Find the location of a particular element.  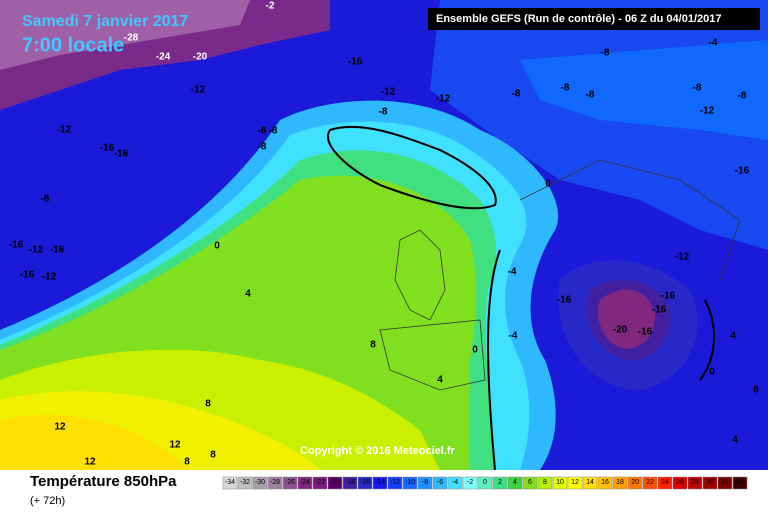

scale-label: -28 is located at coordinates (275, 482).